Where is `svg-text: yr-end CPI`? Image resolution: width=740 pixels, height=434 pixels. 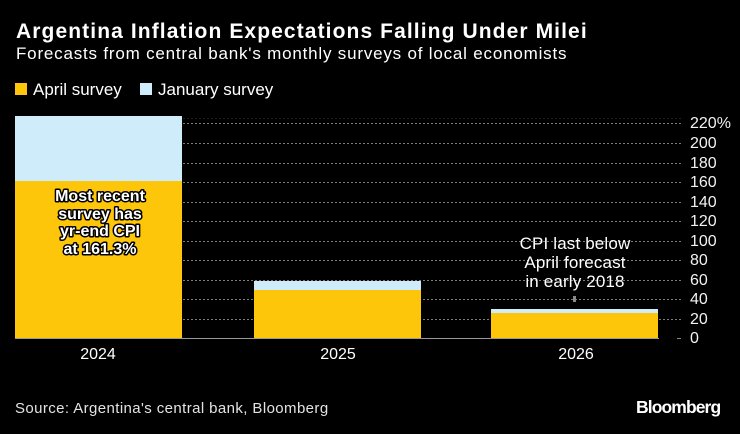 svg-text: yr-end CPI is located at coordinates (100, 231).